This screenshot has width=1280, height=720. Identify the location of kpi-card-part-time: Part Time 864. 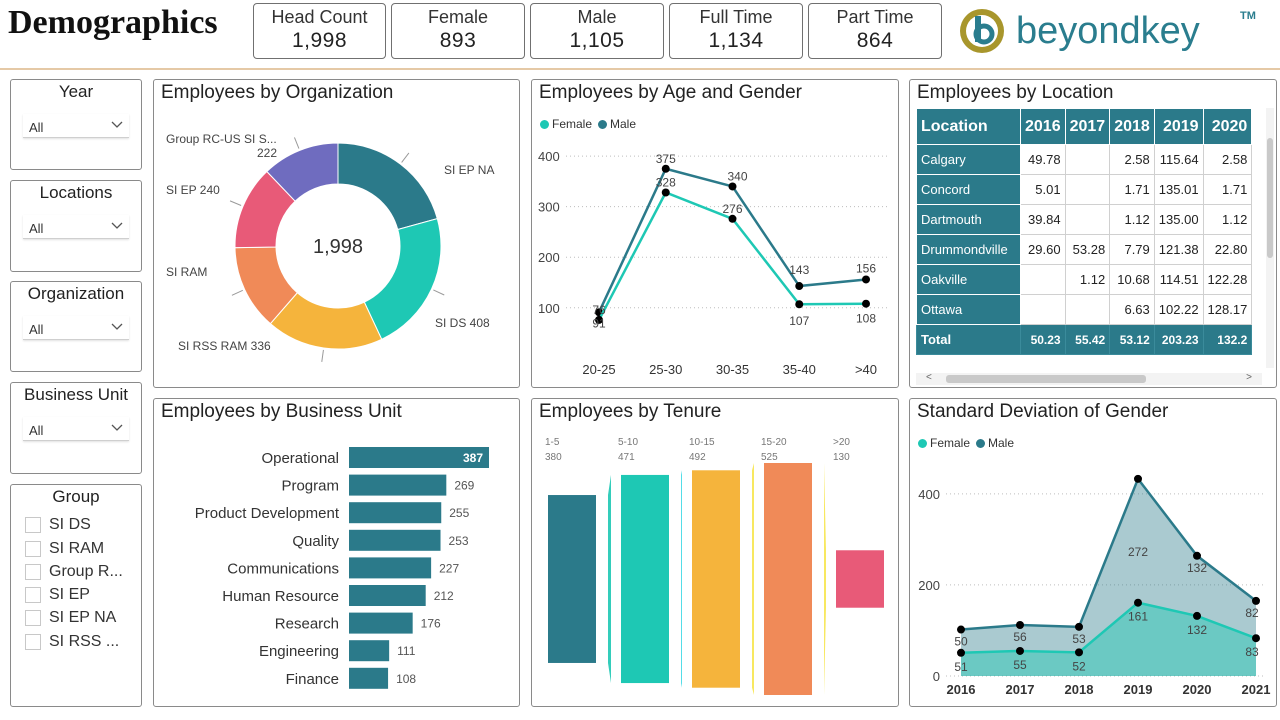
(875, 31).